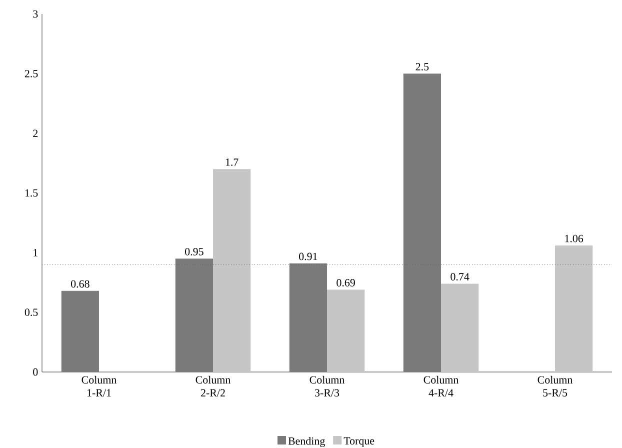 This screenshot has width=622, height=448. What do you see at coordinates (574, 238) in the screenshot?
I see `data-label: 1.06` at bounding box center [574, 238].